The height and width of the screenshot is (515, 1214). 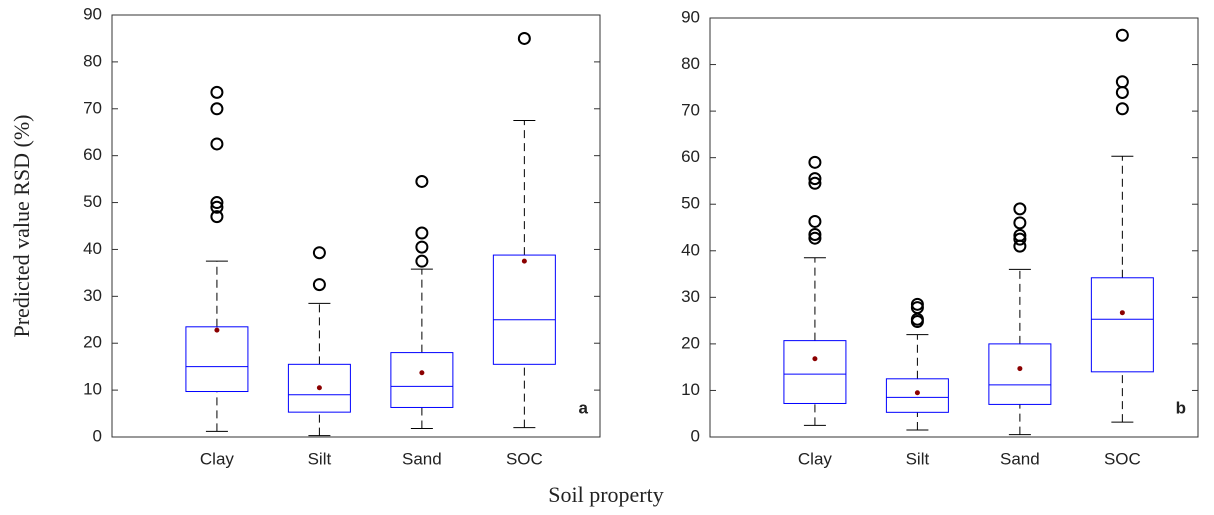 I want to click on x-axis-label: Soil property, so click(x=606, y=494).